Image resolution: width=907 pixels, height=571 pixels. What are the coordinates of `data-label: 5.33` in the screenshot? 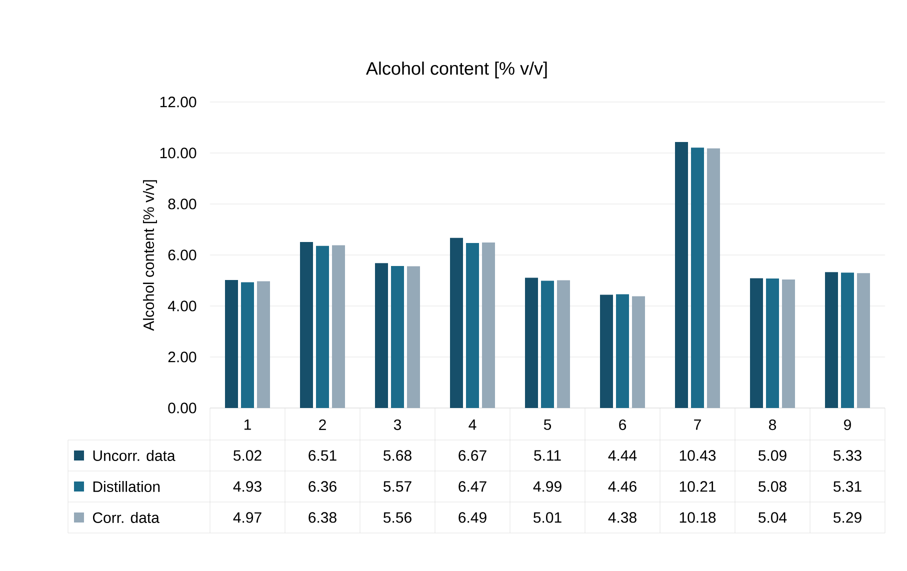 It's located at (848, 455).